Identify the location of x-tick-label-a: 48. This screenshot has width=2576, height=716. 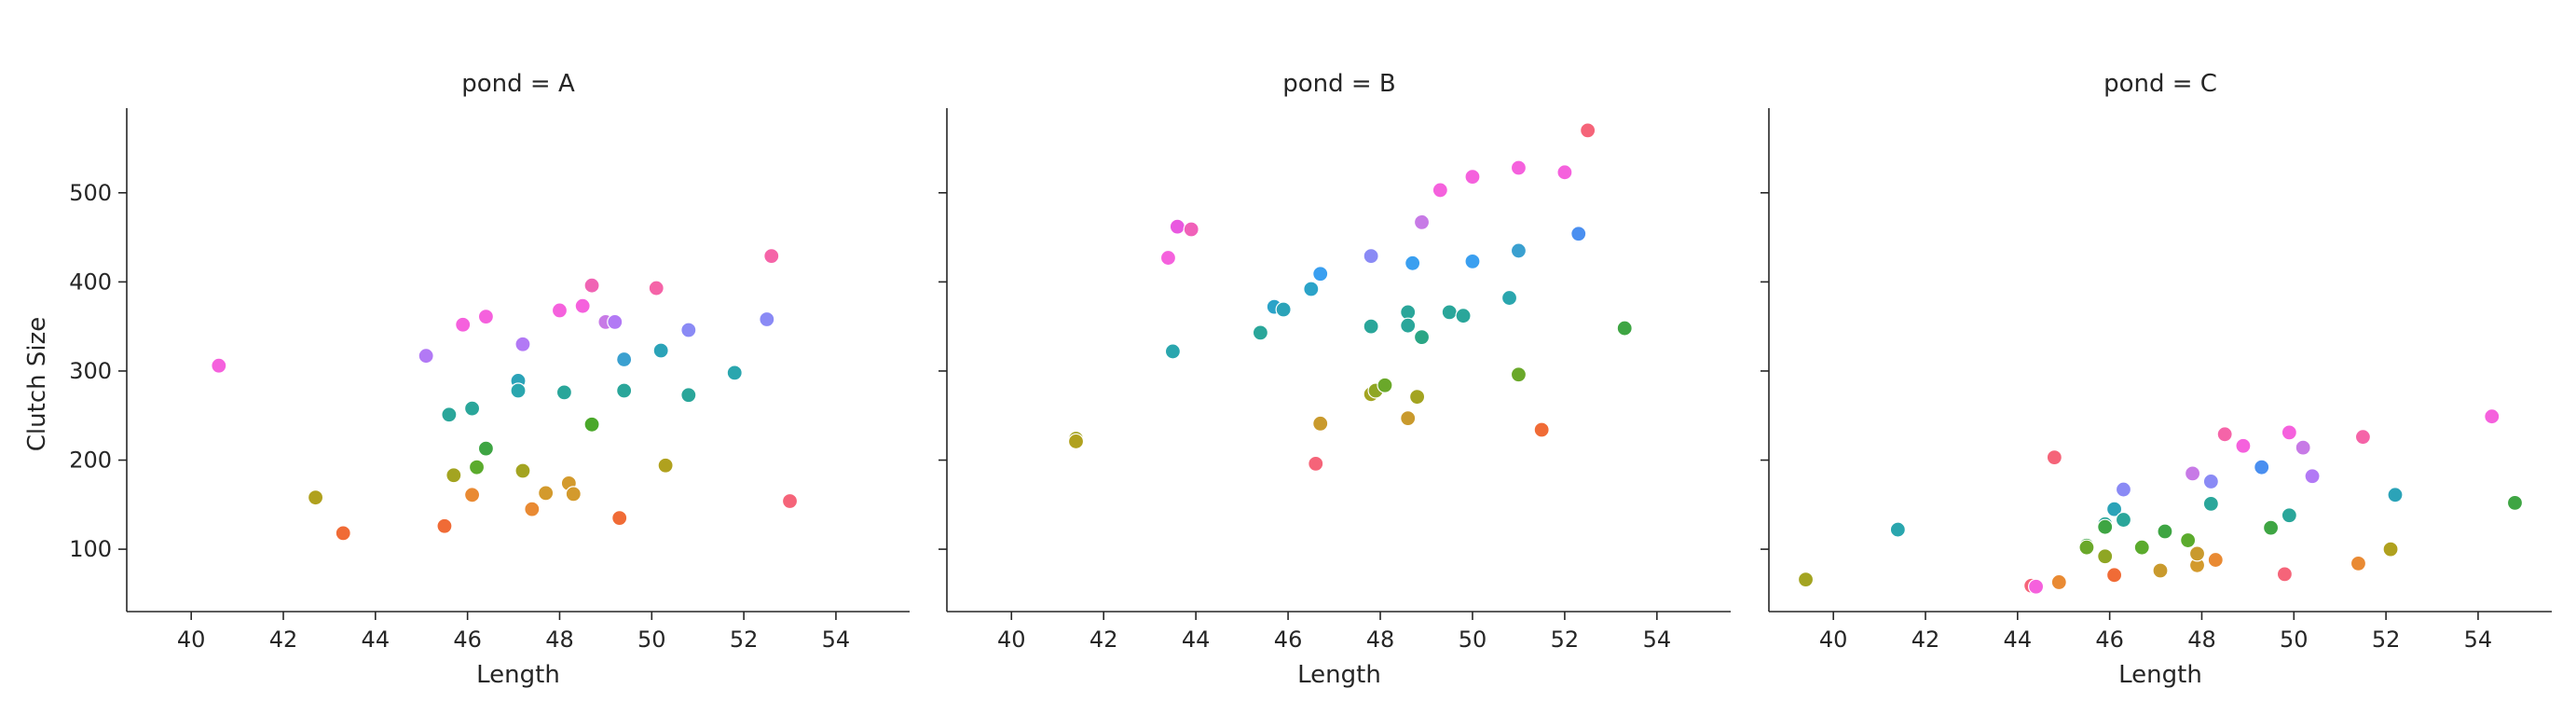
(559, 639).